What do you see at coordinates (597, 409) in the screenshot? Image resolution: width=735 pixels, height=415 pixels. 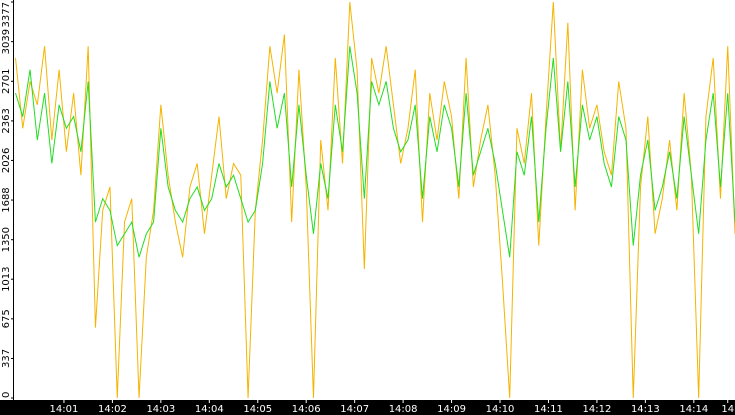 I see `x-tick-label: 14:12` at bounding box center [597, 409].